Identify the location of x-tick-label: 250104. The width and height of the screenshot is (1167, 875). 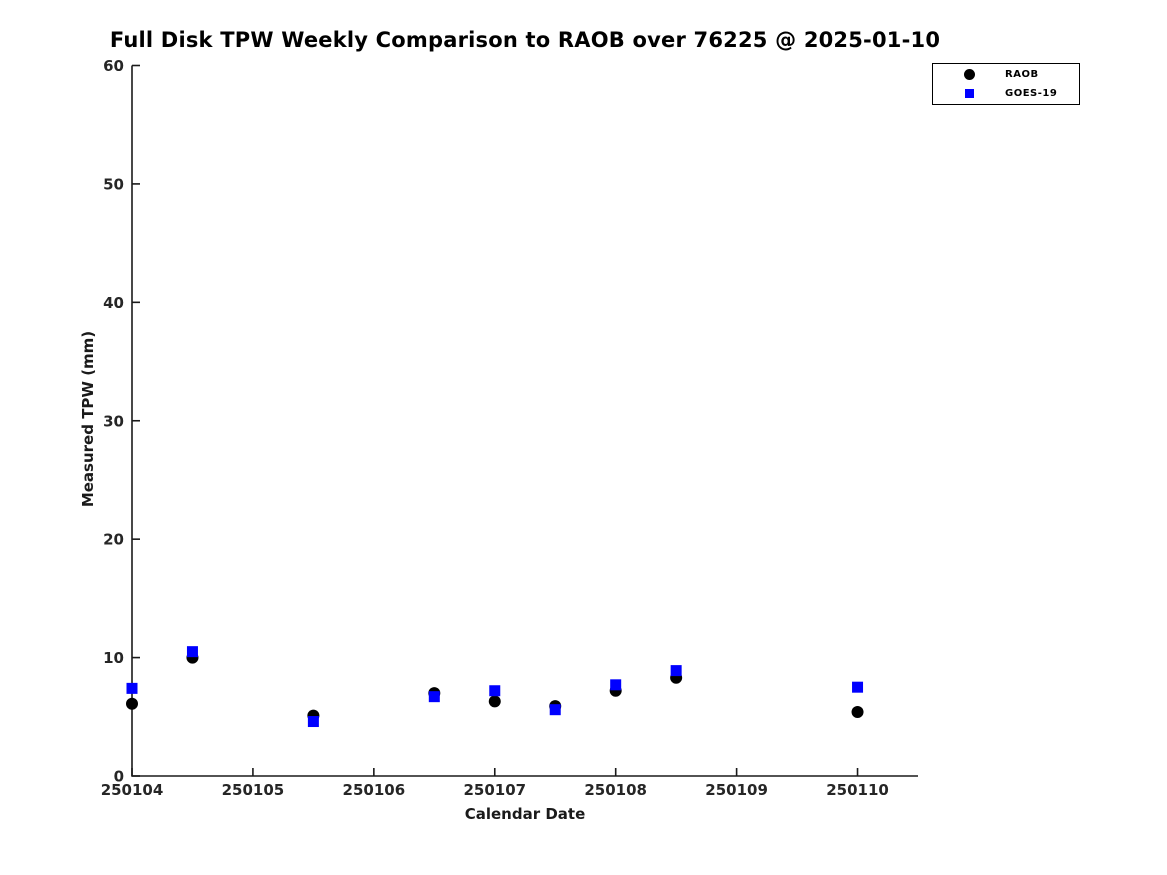
(132, 790).